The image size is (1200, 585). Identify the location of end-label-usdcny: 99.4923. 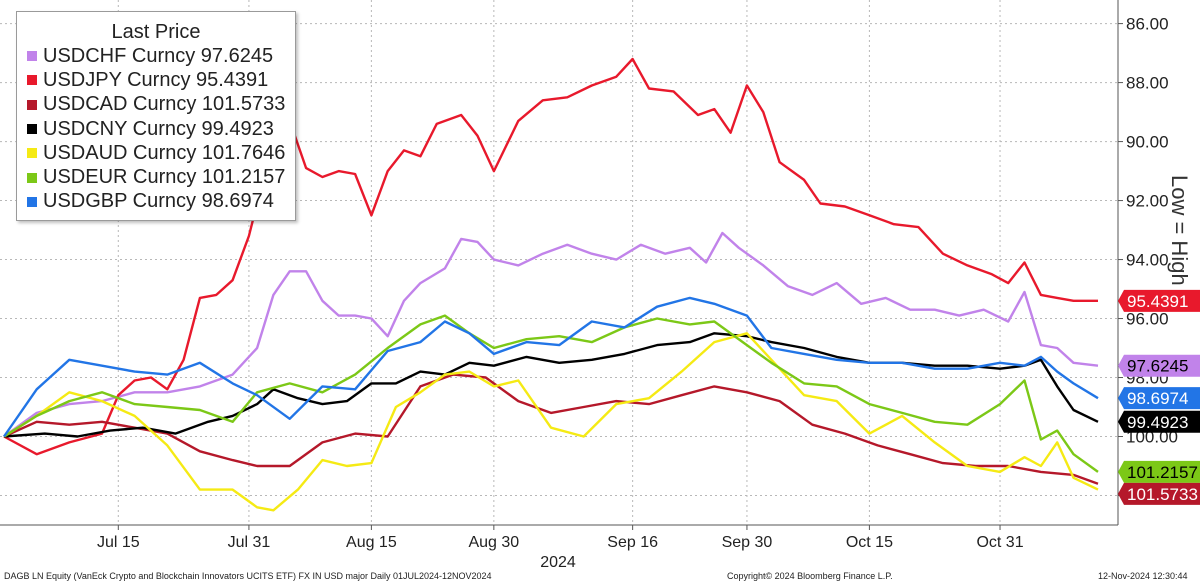
(1159, 421).